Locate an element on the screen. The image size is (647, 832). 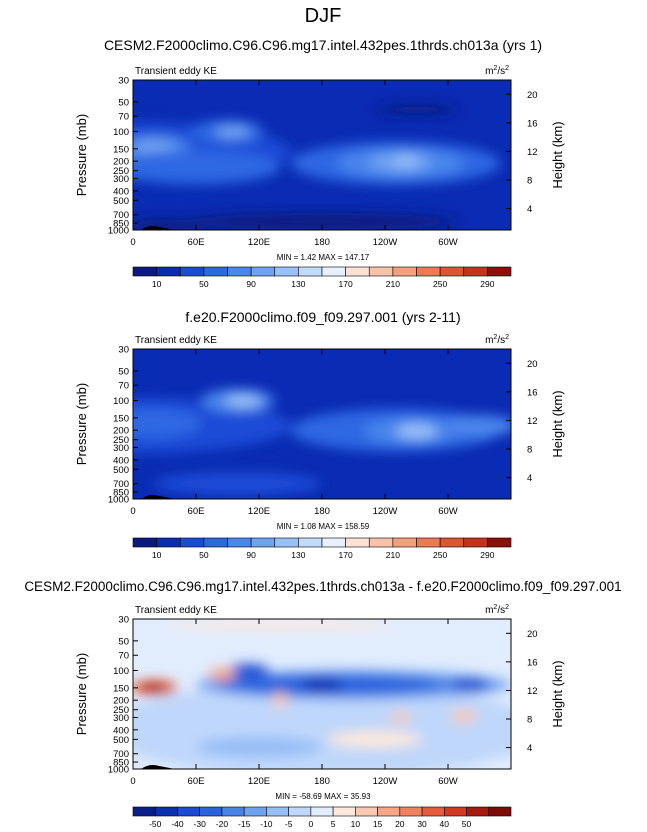
y-tick-label: 200 is located at coordinates (121, 701).